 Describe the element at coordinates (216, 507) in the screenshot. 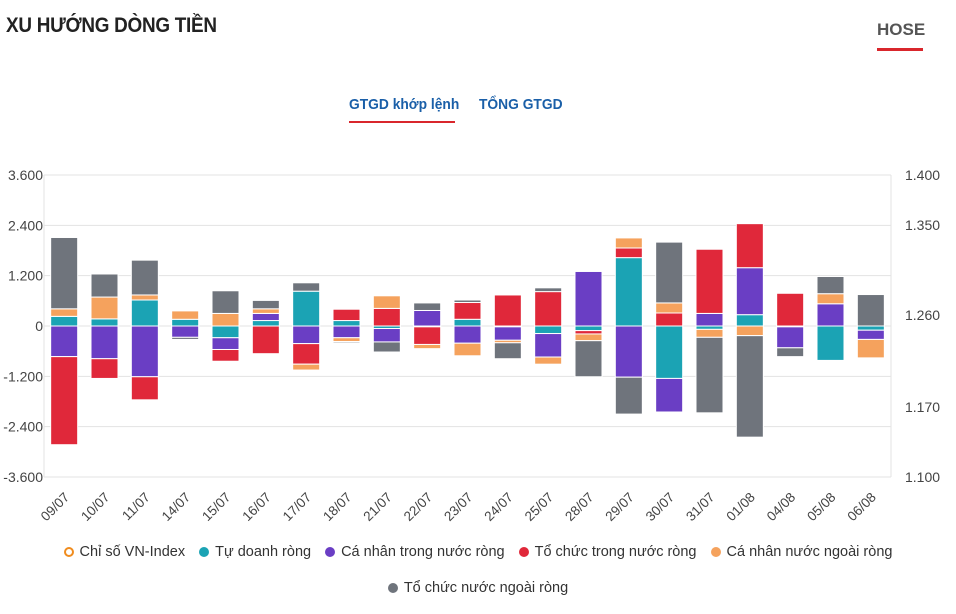

I see `x-tick-label: 15/07` at that location.